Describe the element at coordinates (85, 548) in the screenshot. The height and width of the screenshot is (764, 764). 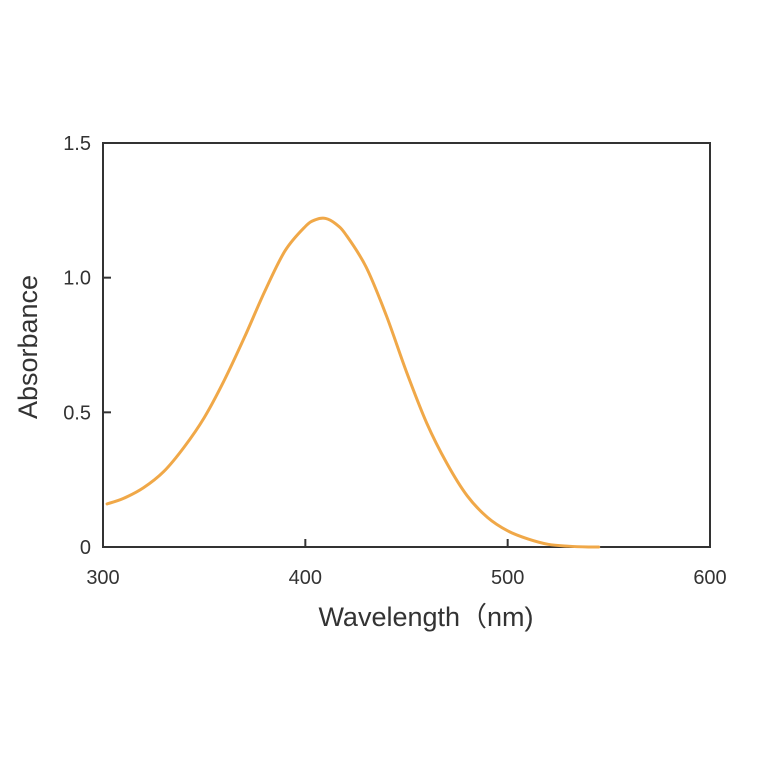
I see `y-tick-label: 0` at that location.